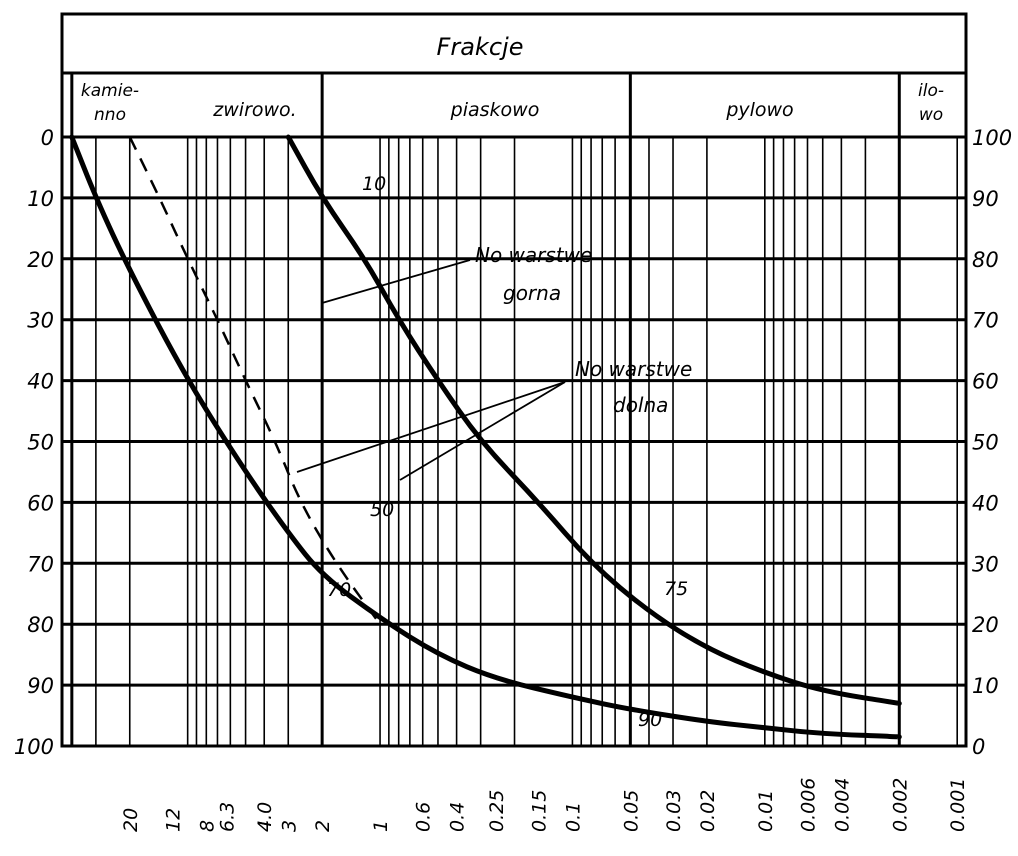  What do you see at coordinates (265, 826) in the screenshot?
I see `x-tick-label: 4` at bounding box center [265, 826].